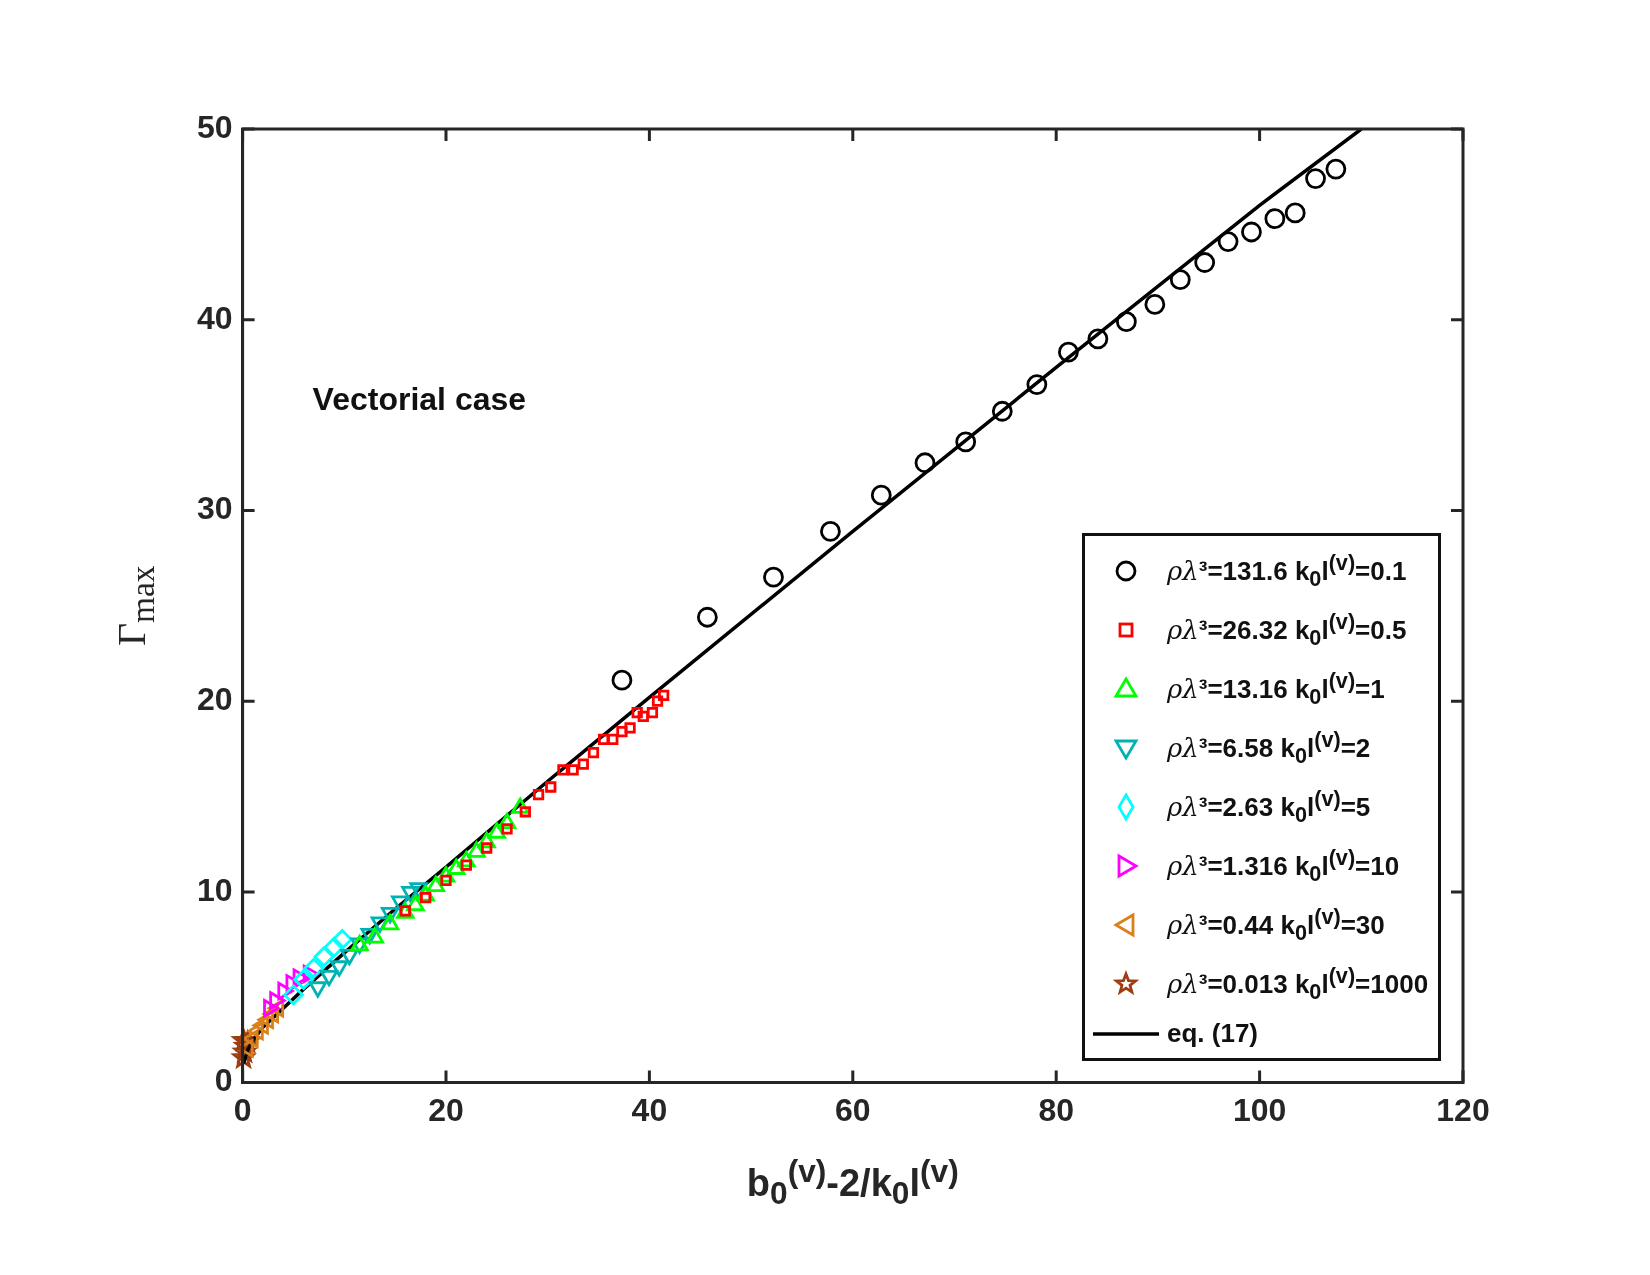 This screenshot has height=1275, width=1650. Describe the element at coordinates (852, 1182) in the screenshot. I see `x-axis-title: b$_{0}$$^{(v)}$-2/k$_{0}$l$^{(v)}$` at that location.